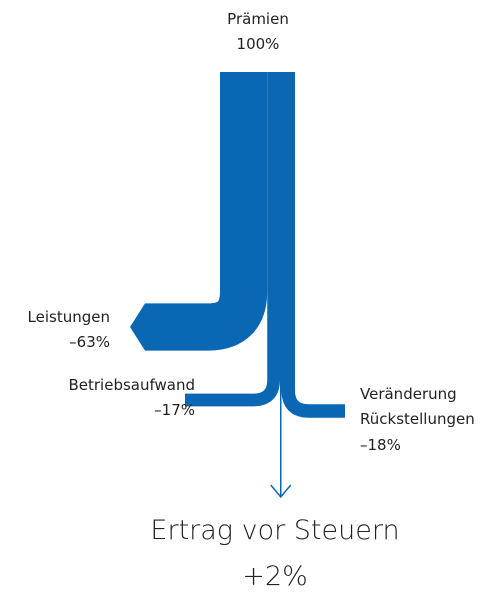  Describe the element at coordinates (174, 410) in the screenshot. I see `flow-value: –17%` at that location.